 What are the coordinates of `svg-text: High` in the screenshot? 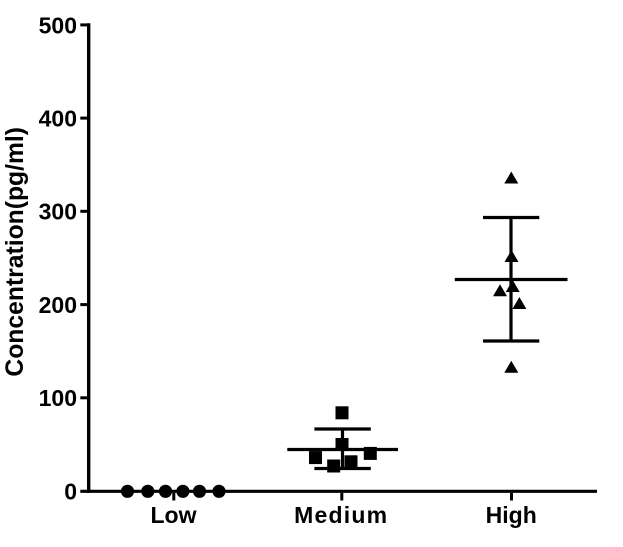 It's located at (511, 515).